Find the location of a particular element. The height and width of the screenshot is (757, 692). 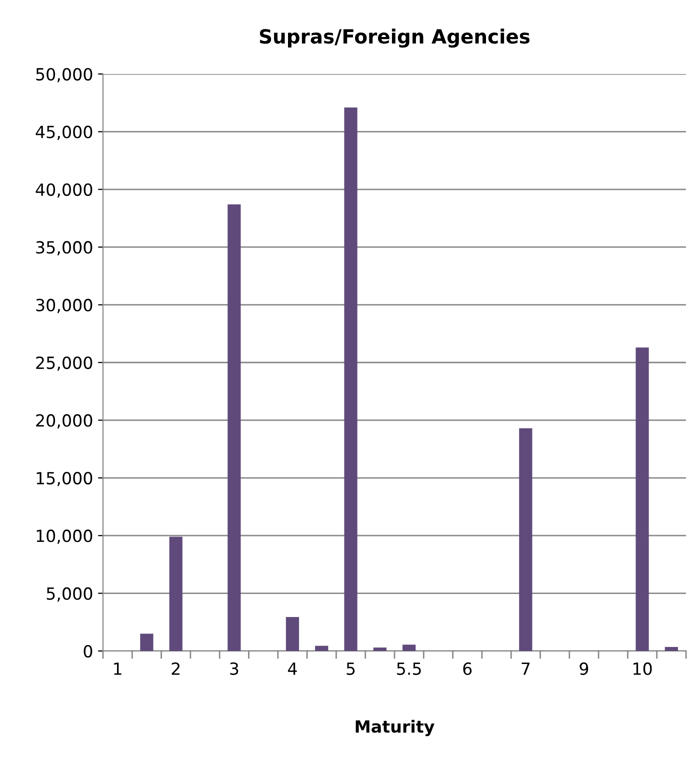

x-tick-label: 3 is located at coordinates (234, 669).